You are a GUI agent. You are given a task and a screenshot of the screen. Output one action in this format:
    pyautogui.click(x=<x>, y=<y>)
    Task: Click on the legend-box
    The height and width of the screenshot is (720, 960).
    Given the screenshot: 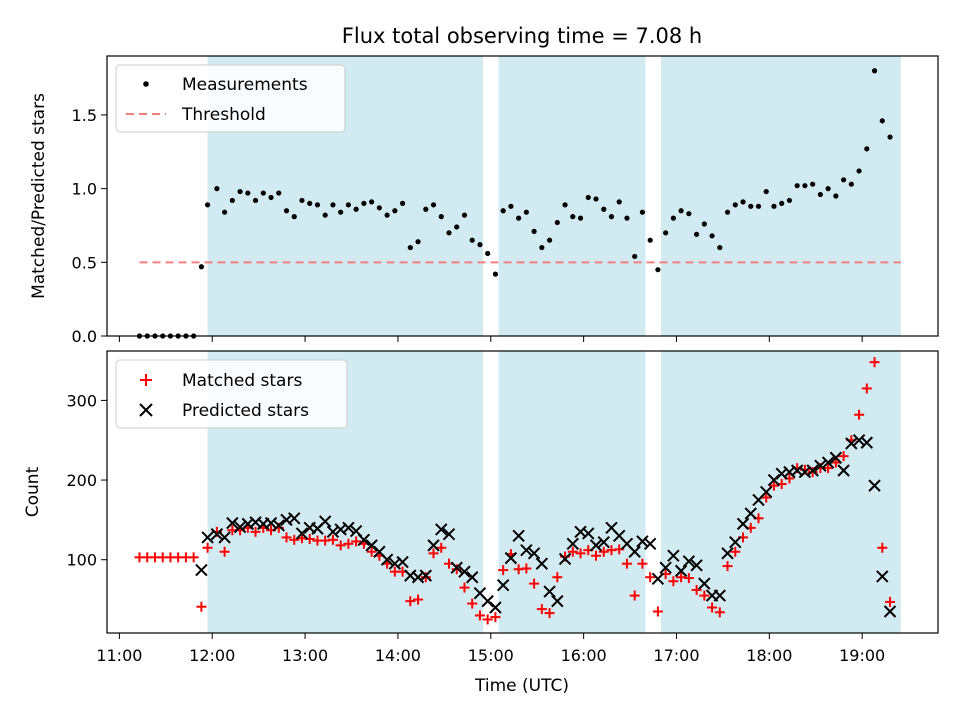 What is the action you would take?
    pyautogui.click(x=230, y=98)
    